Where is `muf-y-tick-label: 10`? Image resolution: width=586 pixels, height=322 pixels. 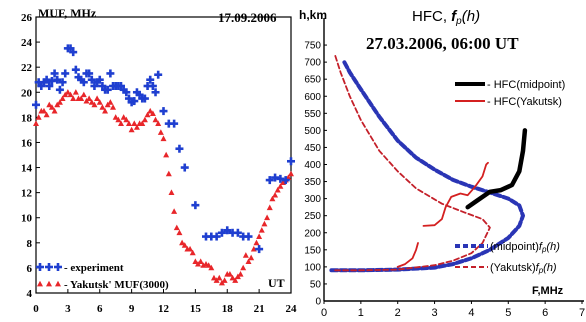
muf-y-tick-label: 10 is located at coordinates (27, 219).